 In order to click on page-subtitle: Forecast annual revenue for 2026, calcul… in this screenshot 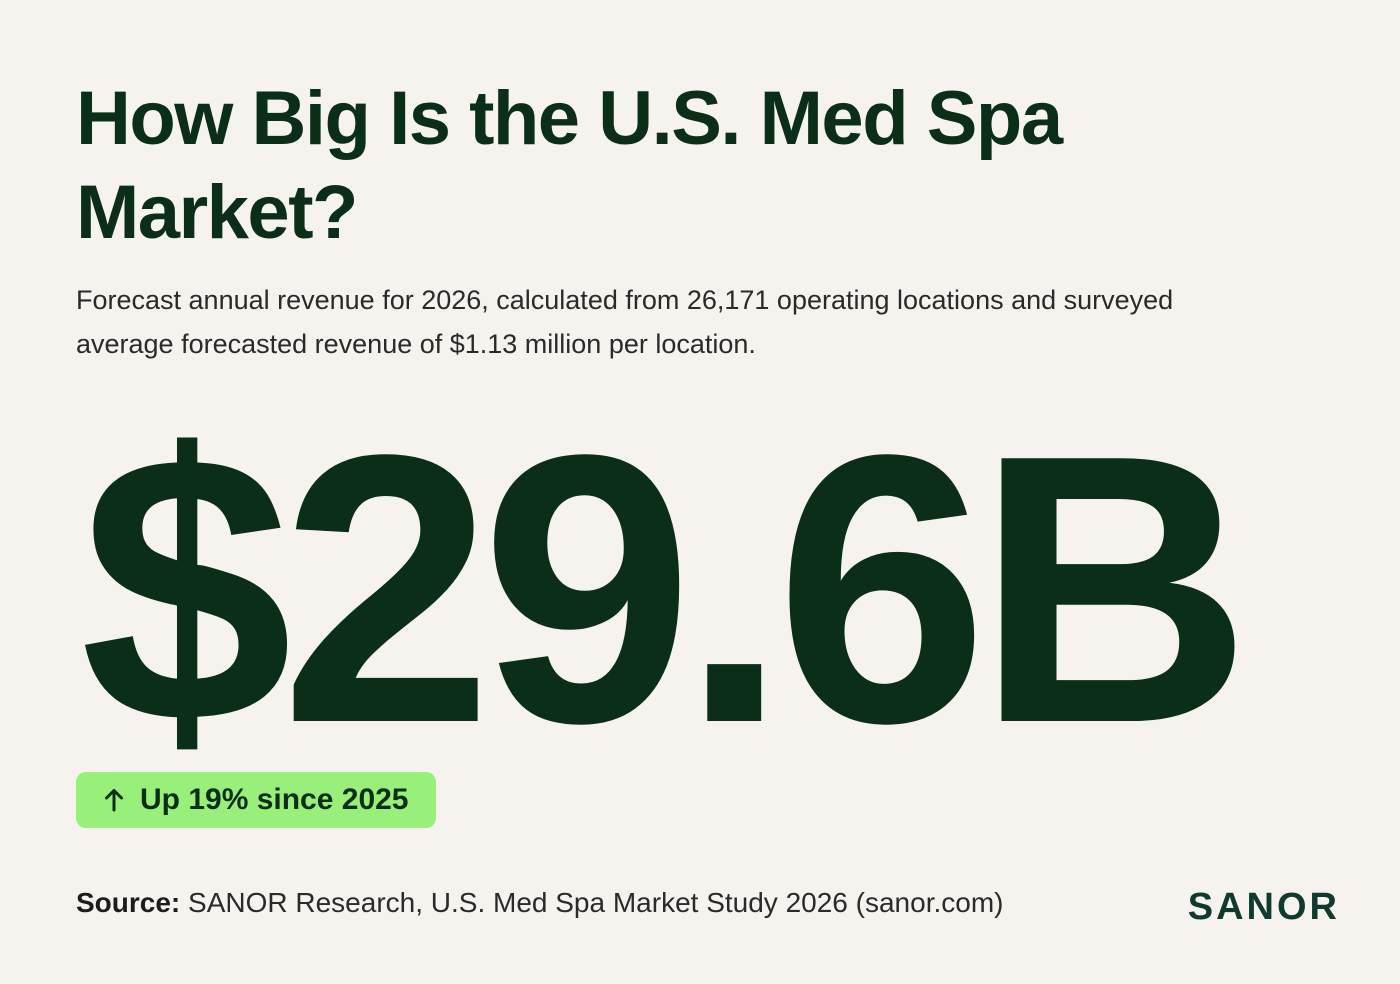, I will do `click(625, 322)`.